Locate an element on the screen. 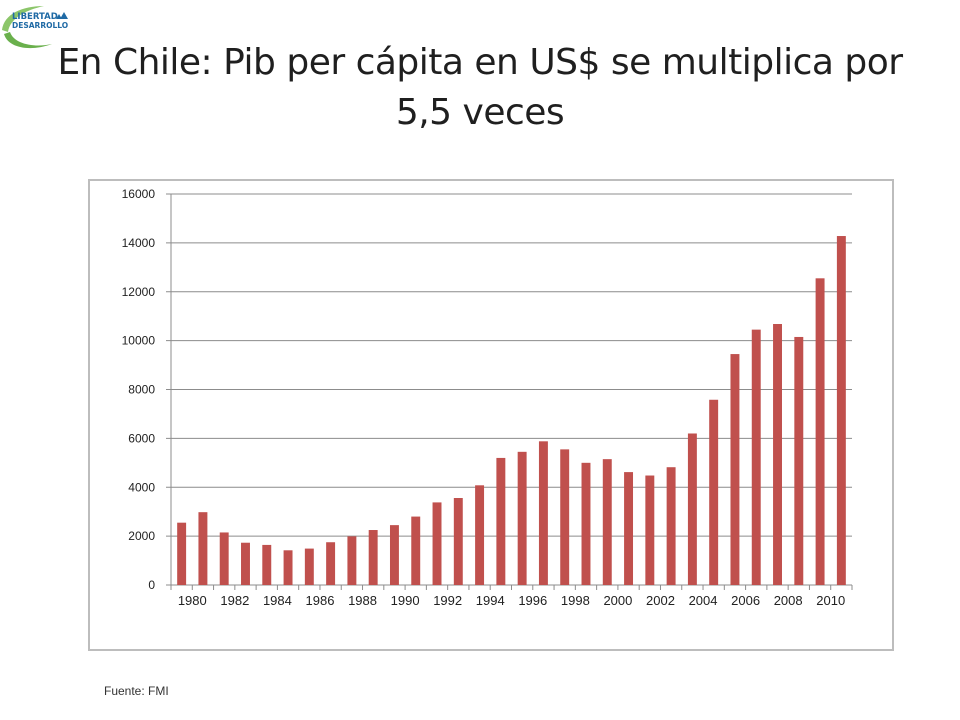 The image size is (960, 720). bar-2002 is located at coordinates (650, 530).